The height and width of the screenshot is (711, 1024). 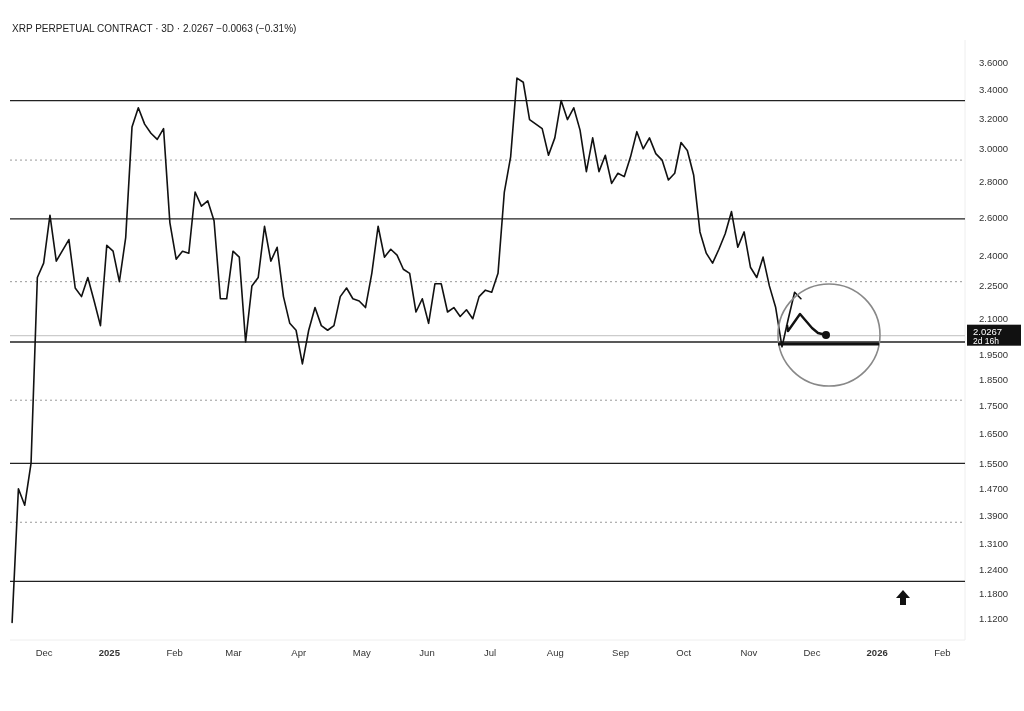 I want to click on x-tick-label: 2025, so click(x=109, y=652).